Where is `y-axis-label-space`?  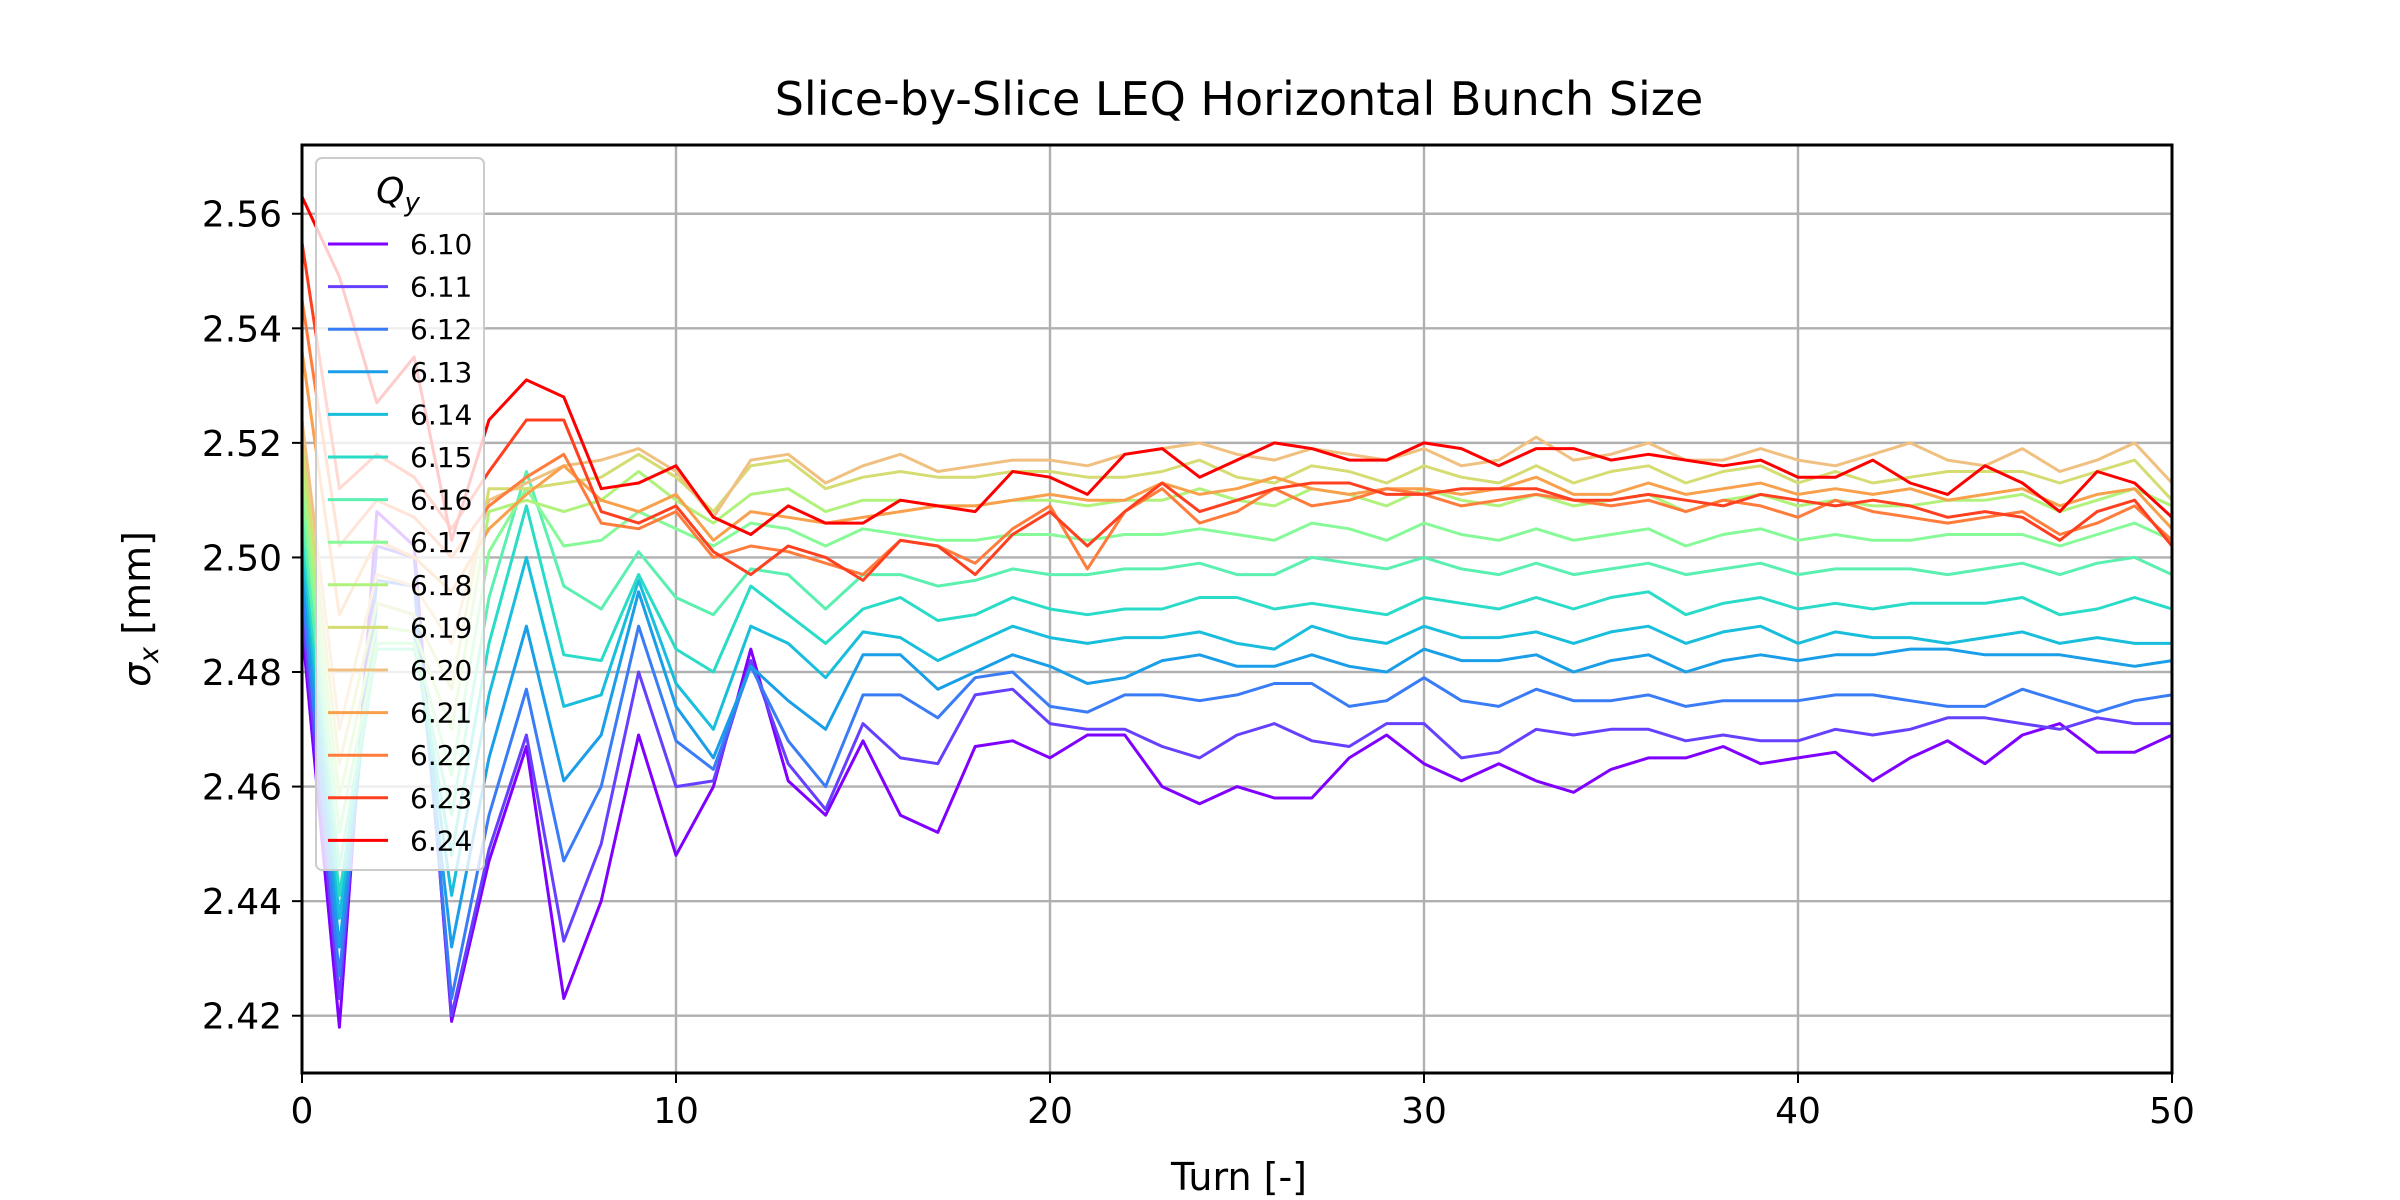
y-axis-label-space is located at coordinates (137, 641).